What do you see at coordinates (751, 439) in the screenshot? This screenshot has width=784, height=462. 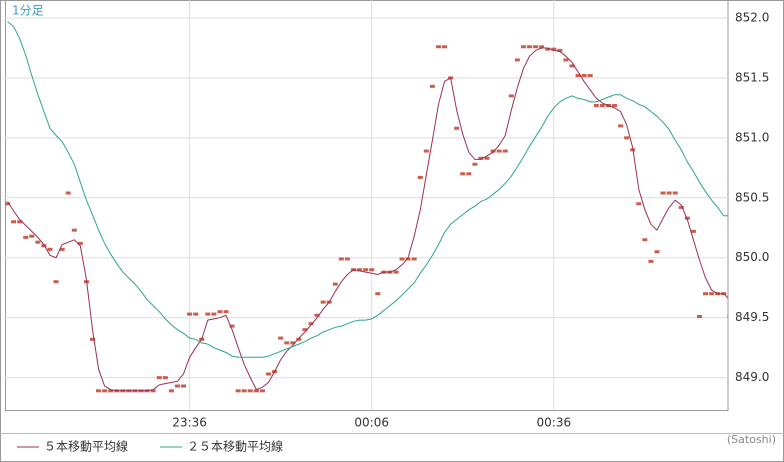 I see `credit: (Satoshi)` at bounding box center [751, 439].